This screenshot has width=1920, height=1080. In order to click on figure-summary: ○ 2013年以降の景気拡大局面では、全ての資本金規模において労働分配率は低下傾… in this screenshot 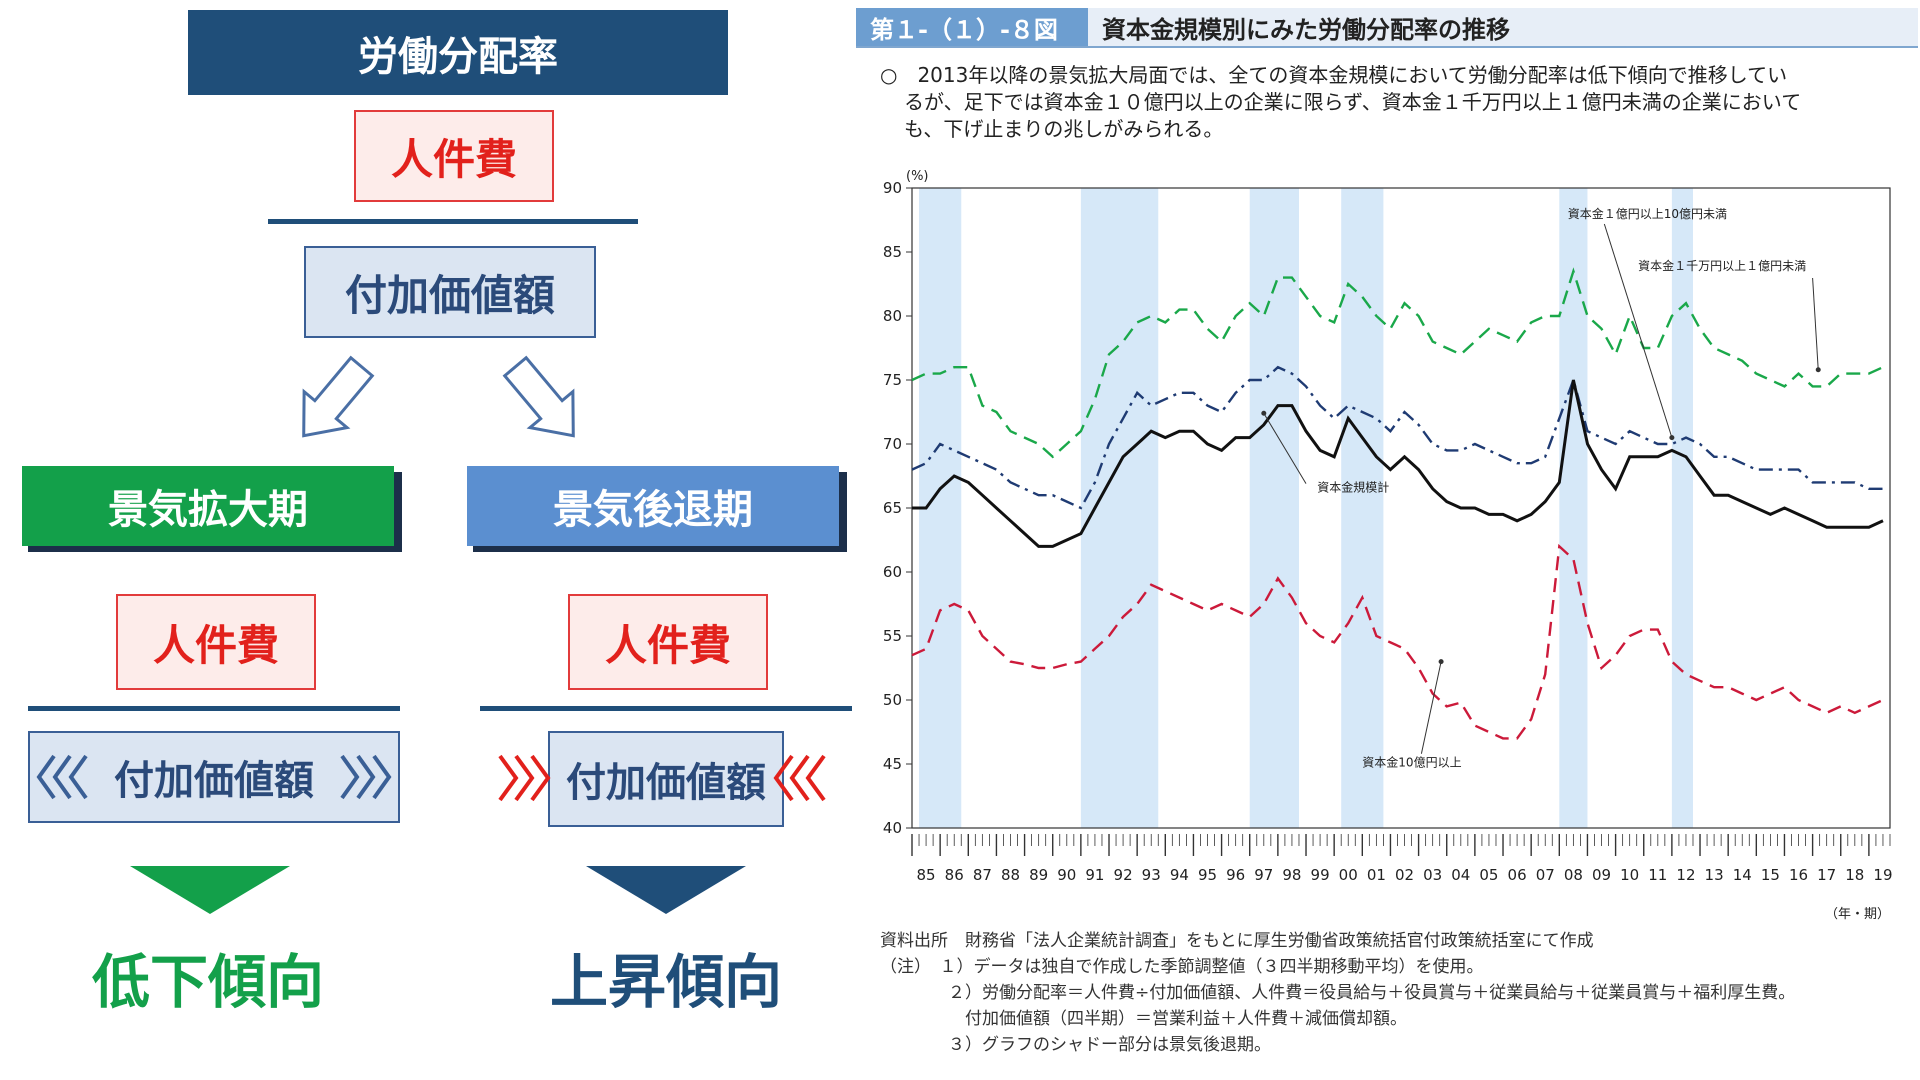, I will do `click(1395, 102)`.